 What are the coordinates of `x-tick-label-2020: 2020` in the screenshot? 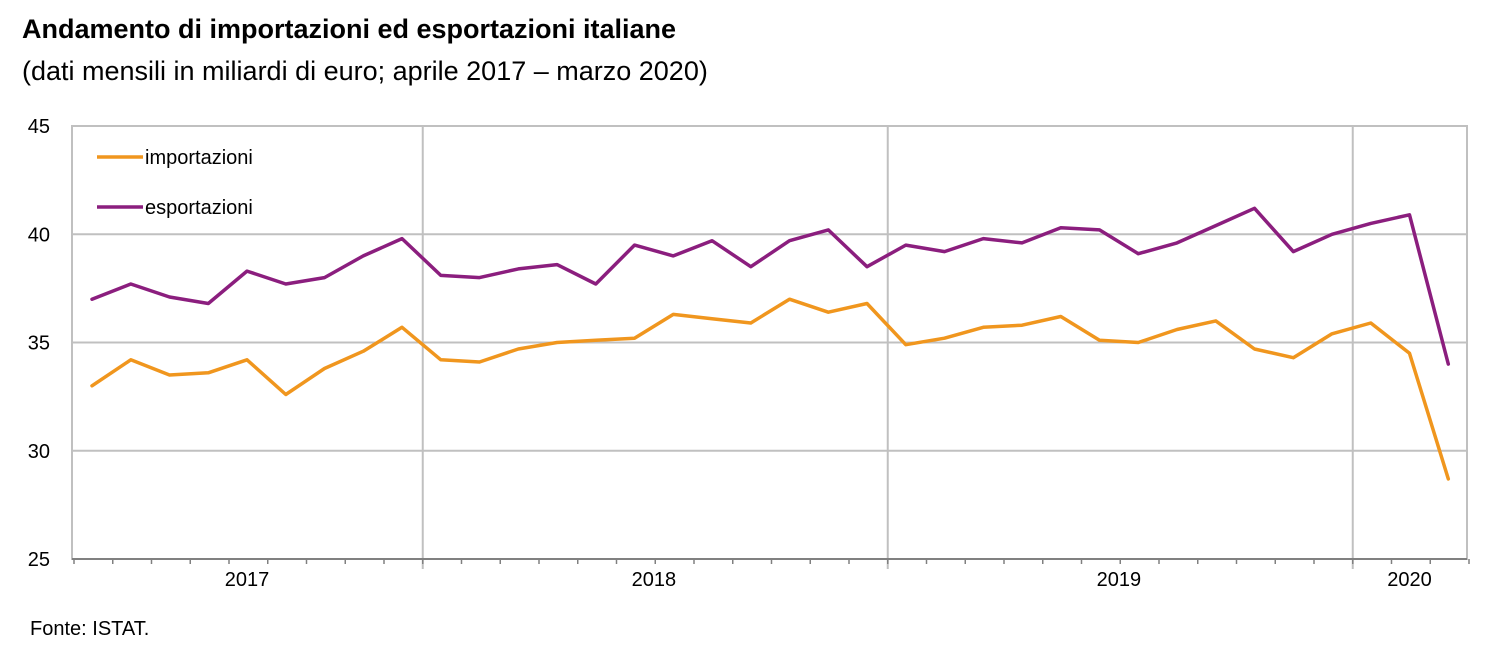 It's located at (1409, 580).